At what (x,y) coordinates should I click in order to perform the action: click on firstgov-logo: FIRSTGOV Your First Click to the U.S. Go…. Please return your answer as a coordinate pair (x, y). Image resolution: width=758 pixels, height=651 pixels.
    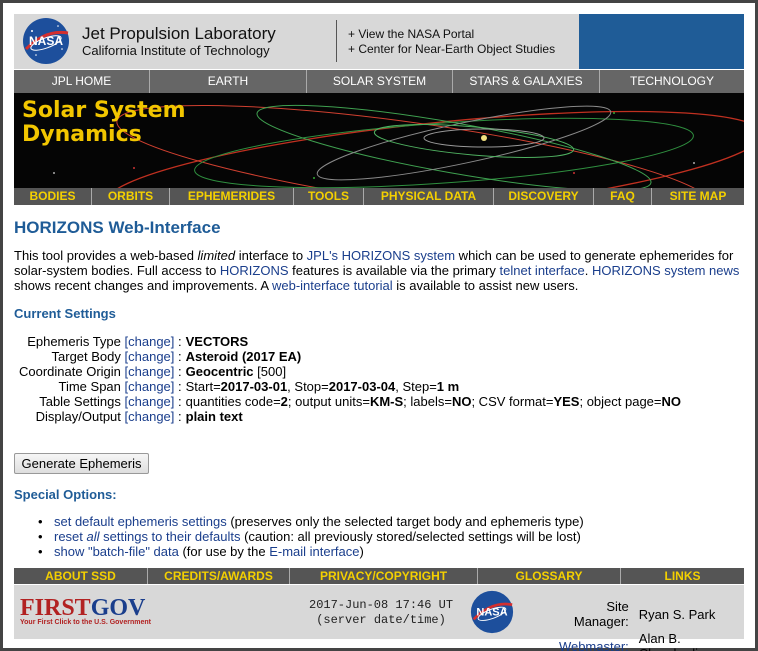
    Looking at the image, I should click on (85, 610).